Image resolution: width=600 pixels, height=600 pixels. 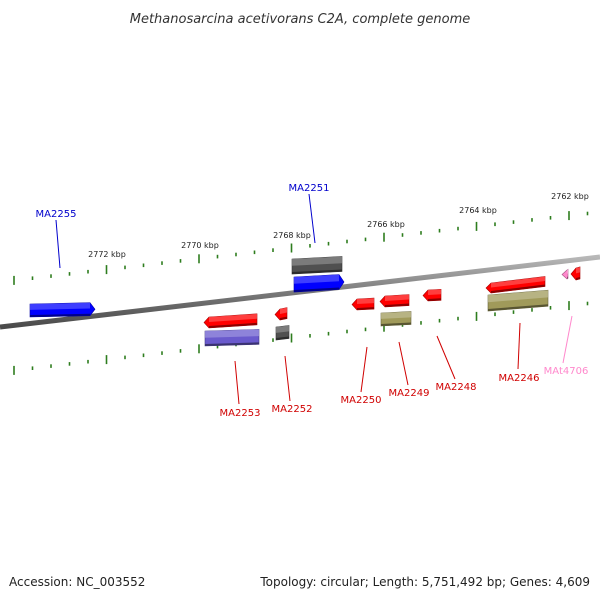 What do you see at coordinates (309, 188) in the screenshot?
I see `gene-label-MA2251: MA2251` at bounding box center [309, 188].